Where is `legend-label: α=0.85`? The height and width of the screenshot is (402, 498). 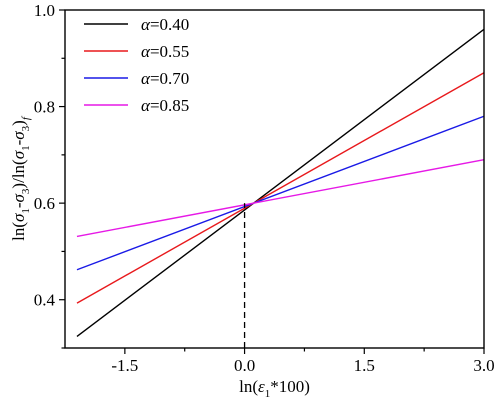
legend-label: α=0.85 is located at coordinates (165, 105).